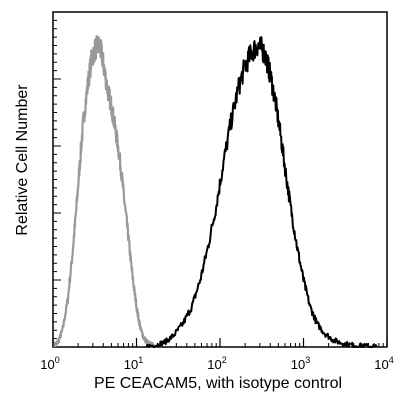 Image resolution: width=400 pixels, height=412 pixels. What do you see at coordinates (133, 363) in the screenshot?
I see `x-tick-label: 10¹` at bounding box center [133, 363].